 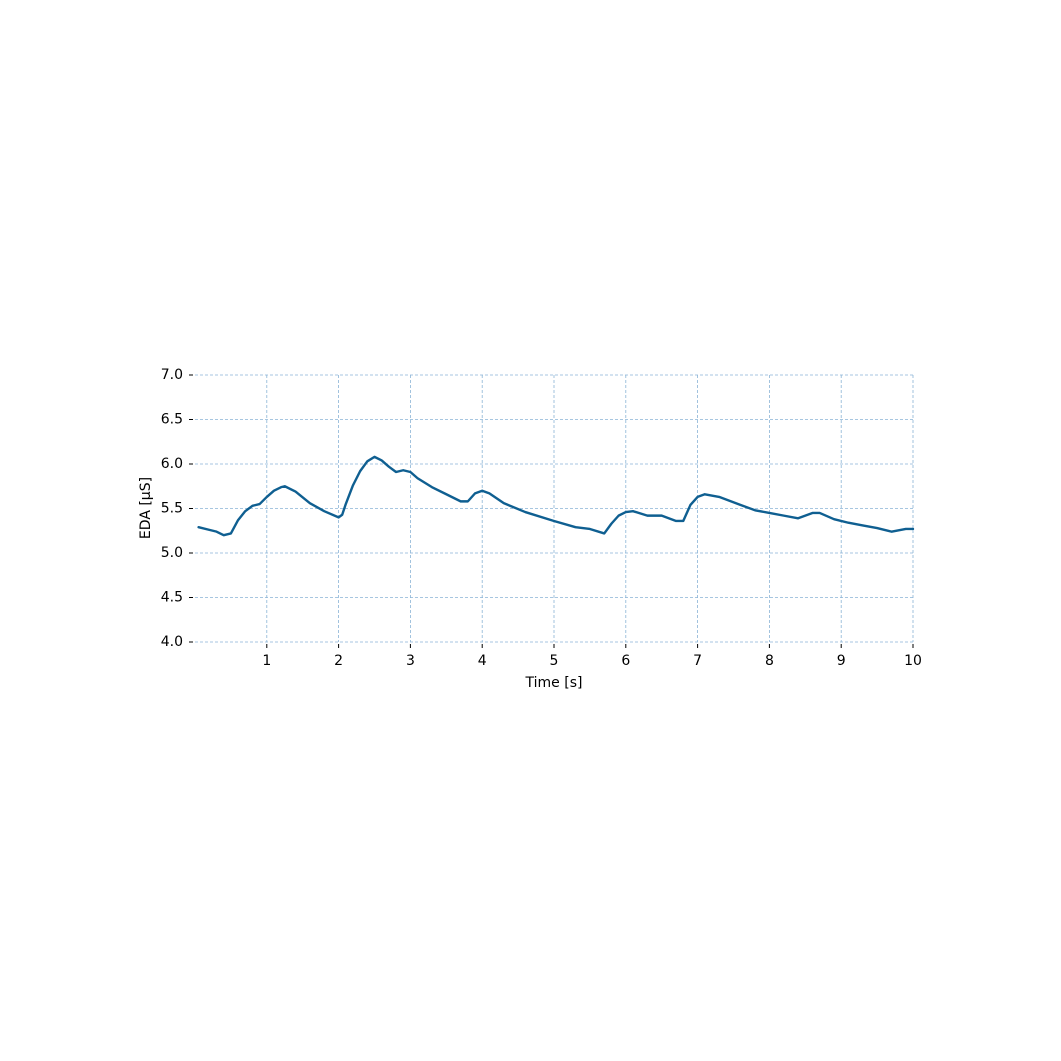 What do you see at coordinates (482, 661) in the screenshot?
I see `x-tick-label: 4` at bounding box center [482, 661].